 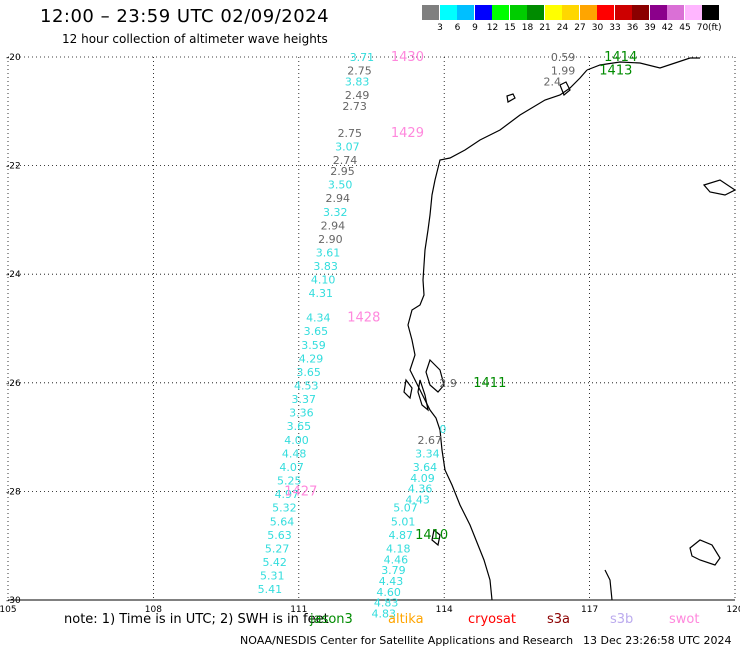 What do you see at coordinates (311, 358) in the screenshot?
I see `swh-value: 4.29` at bounding box center [311, 358].